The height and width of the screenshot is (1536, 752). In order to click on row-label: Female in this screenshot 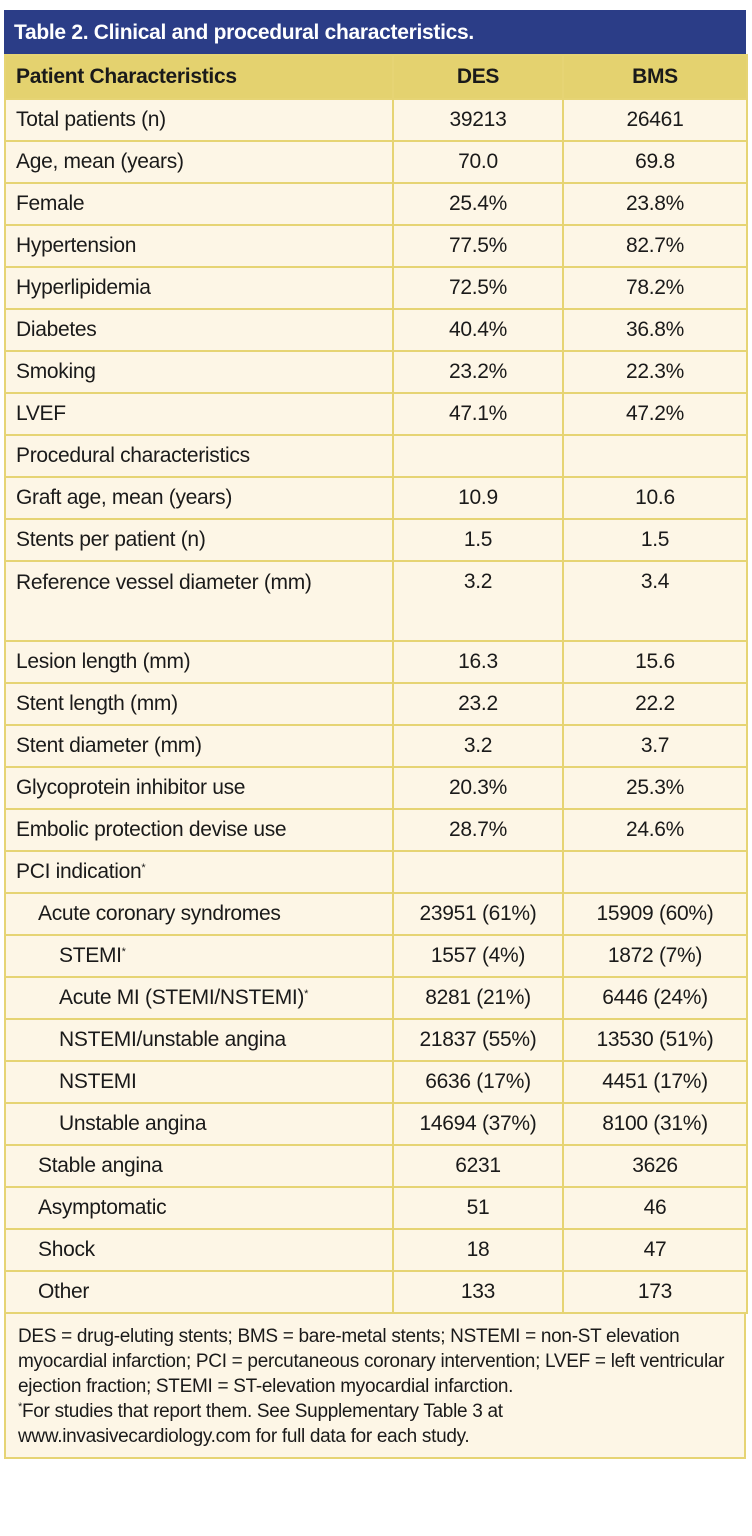, I will do `click(199, 204)`.